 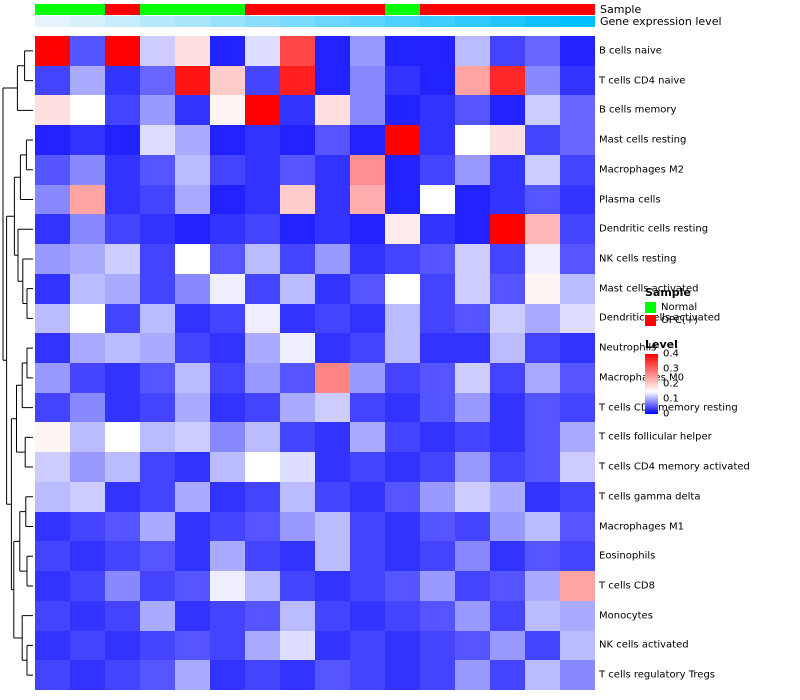 What do you see at coordinates (644, 645) in the screenshot?
I see `row-label: NK cells activated` at bounding box center [644, 645].